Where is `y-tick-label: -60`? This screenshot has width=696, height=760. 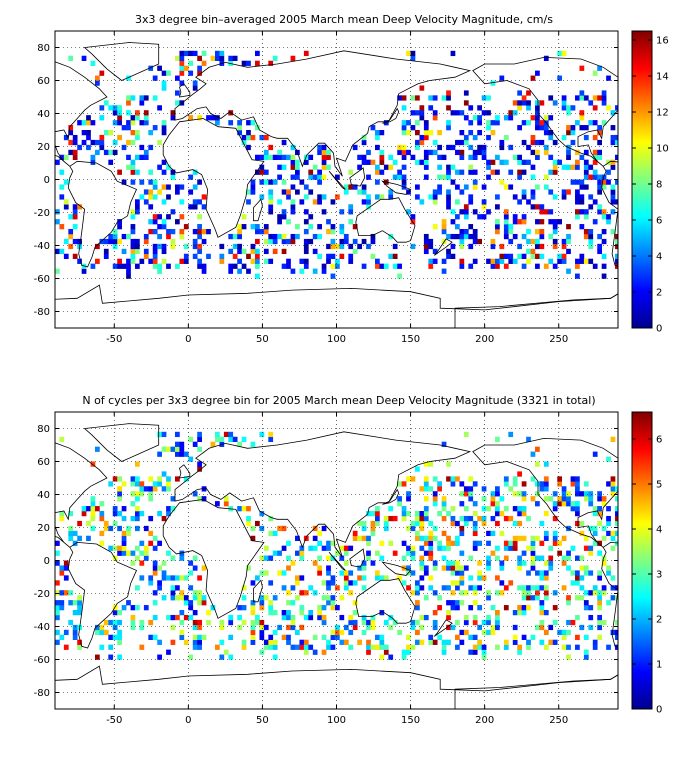 y-tick-label: -60 is located at coordinates (42, 279).